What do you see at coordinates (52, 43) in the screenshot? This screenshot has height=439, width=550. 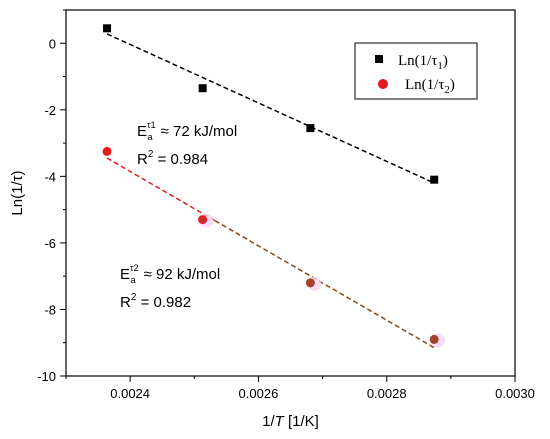 I see `y-tick-label: 0` at bounding box center [52, 43].